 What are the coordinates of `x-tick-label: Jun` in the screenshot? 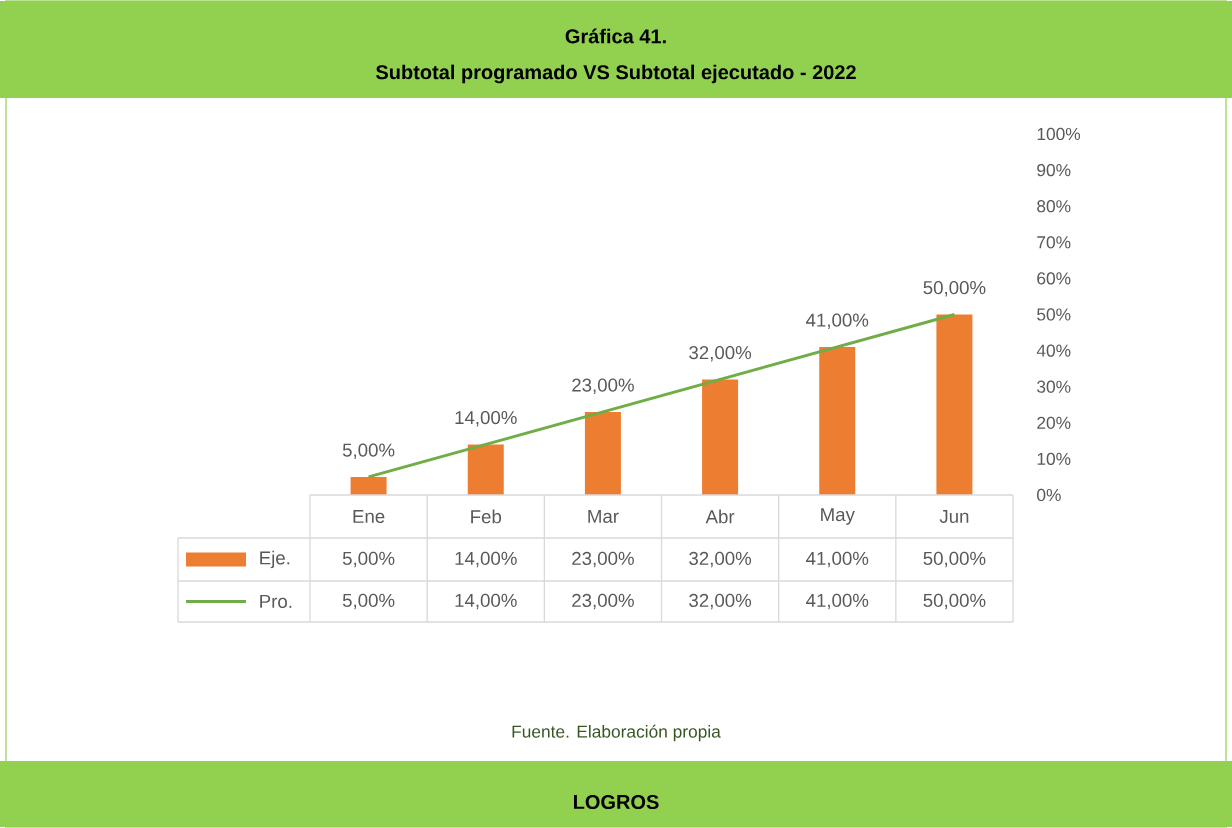 It's located at (954, 516).